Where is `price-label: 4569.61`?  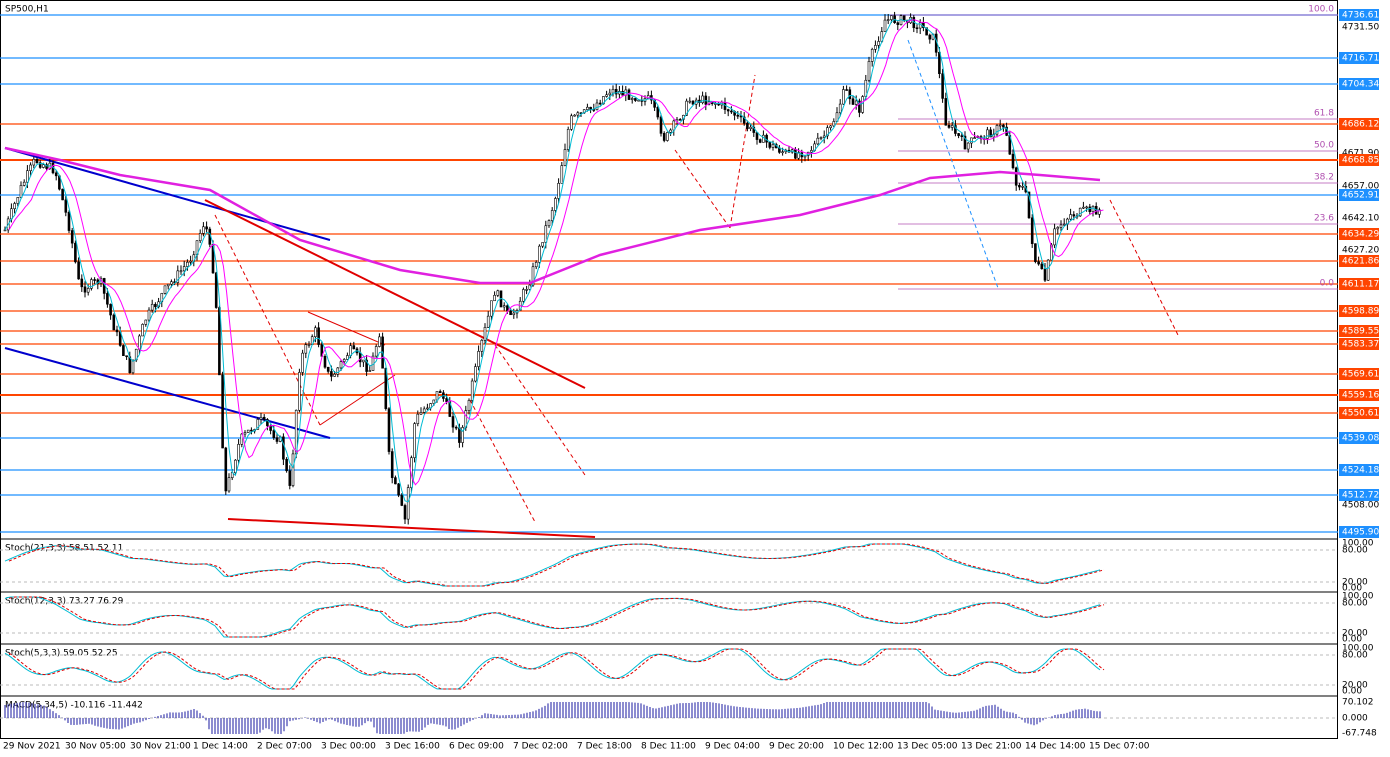
price-label: 4569.61 is located at coordinates (1360, 375).